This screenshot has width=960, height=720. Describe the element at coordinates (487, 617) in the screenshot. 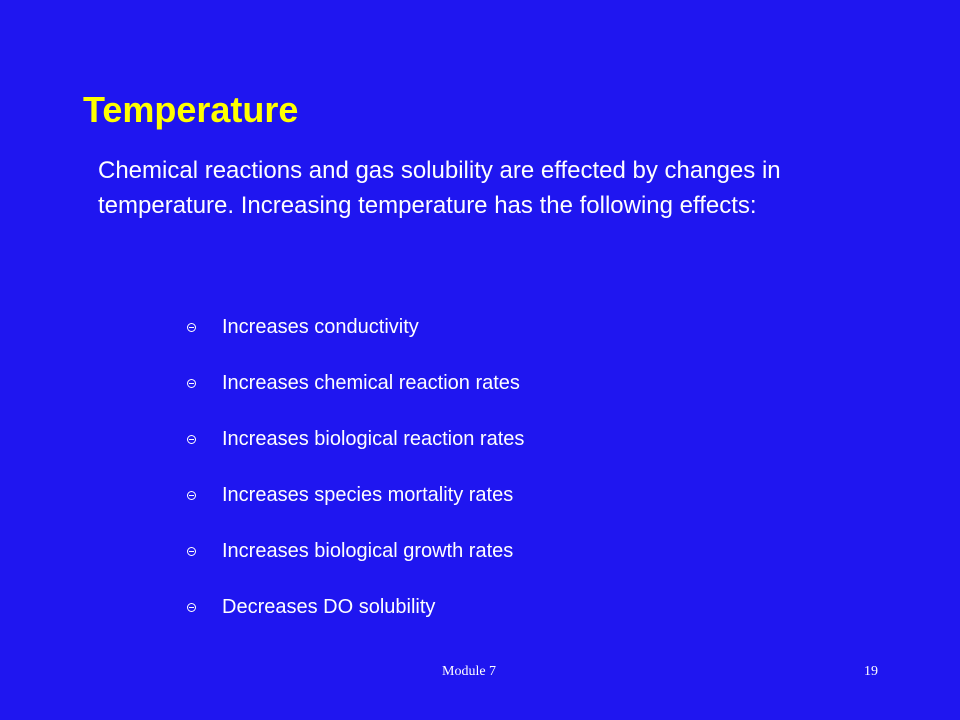

I see `list-item: Decreases DO solubility` at that location.